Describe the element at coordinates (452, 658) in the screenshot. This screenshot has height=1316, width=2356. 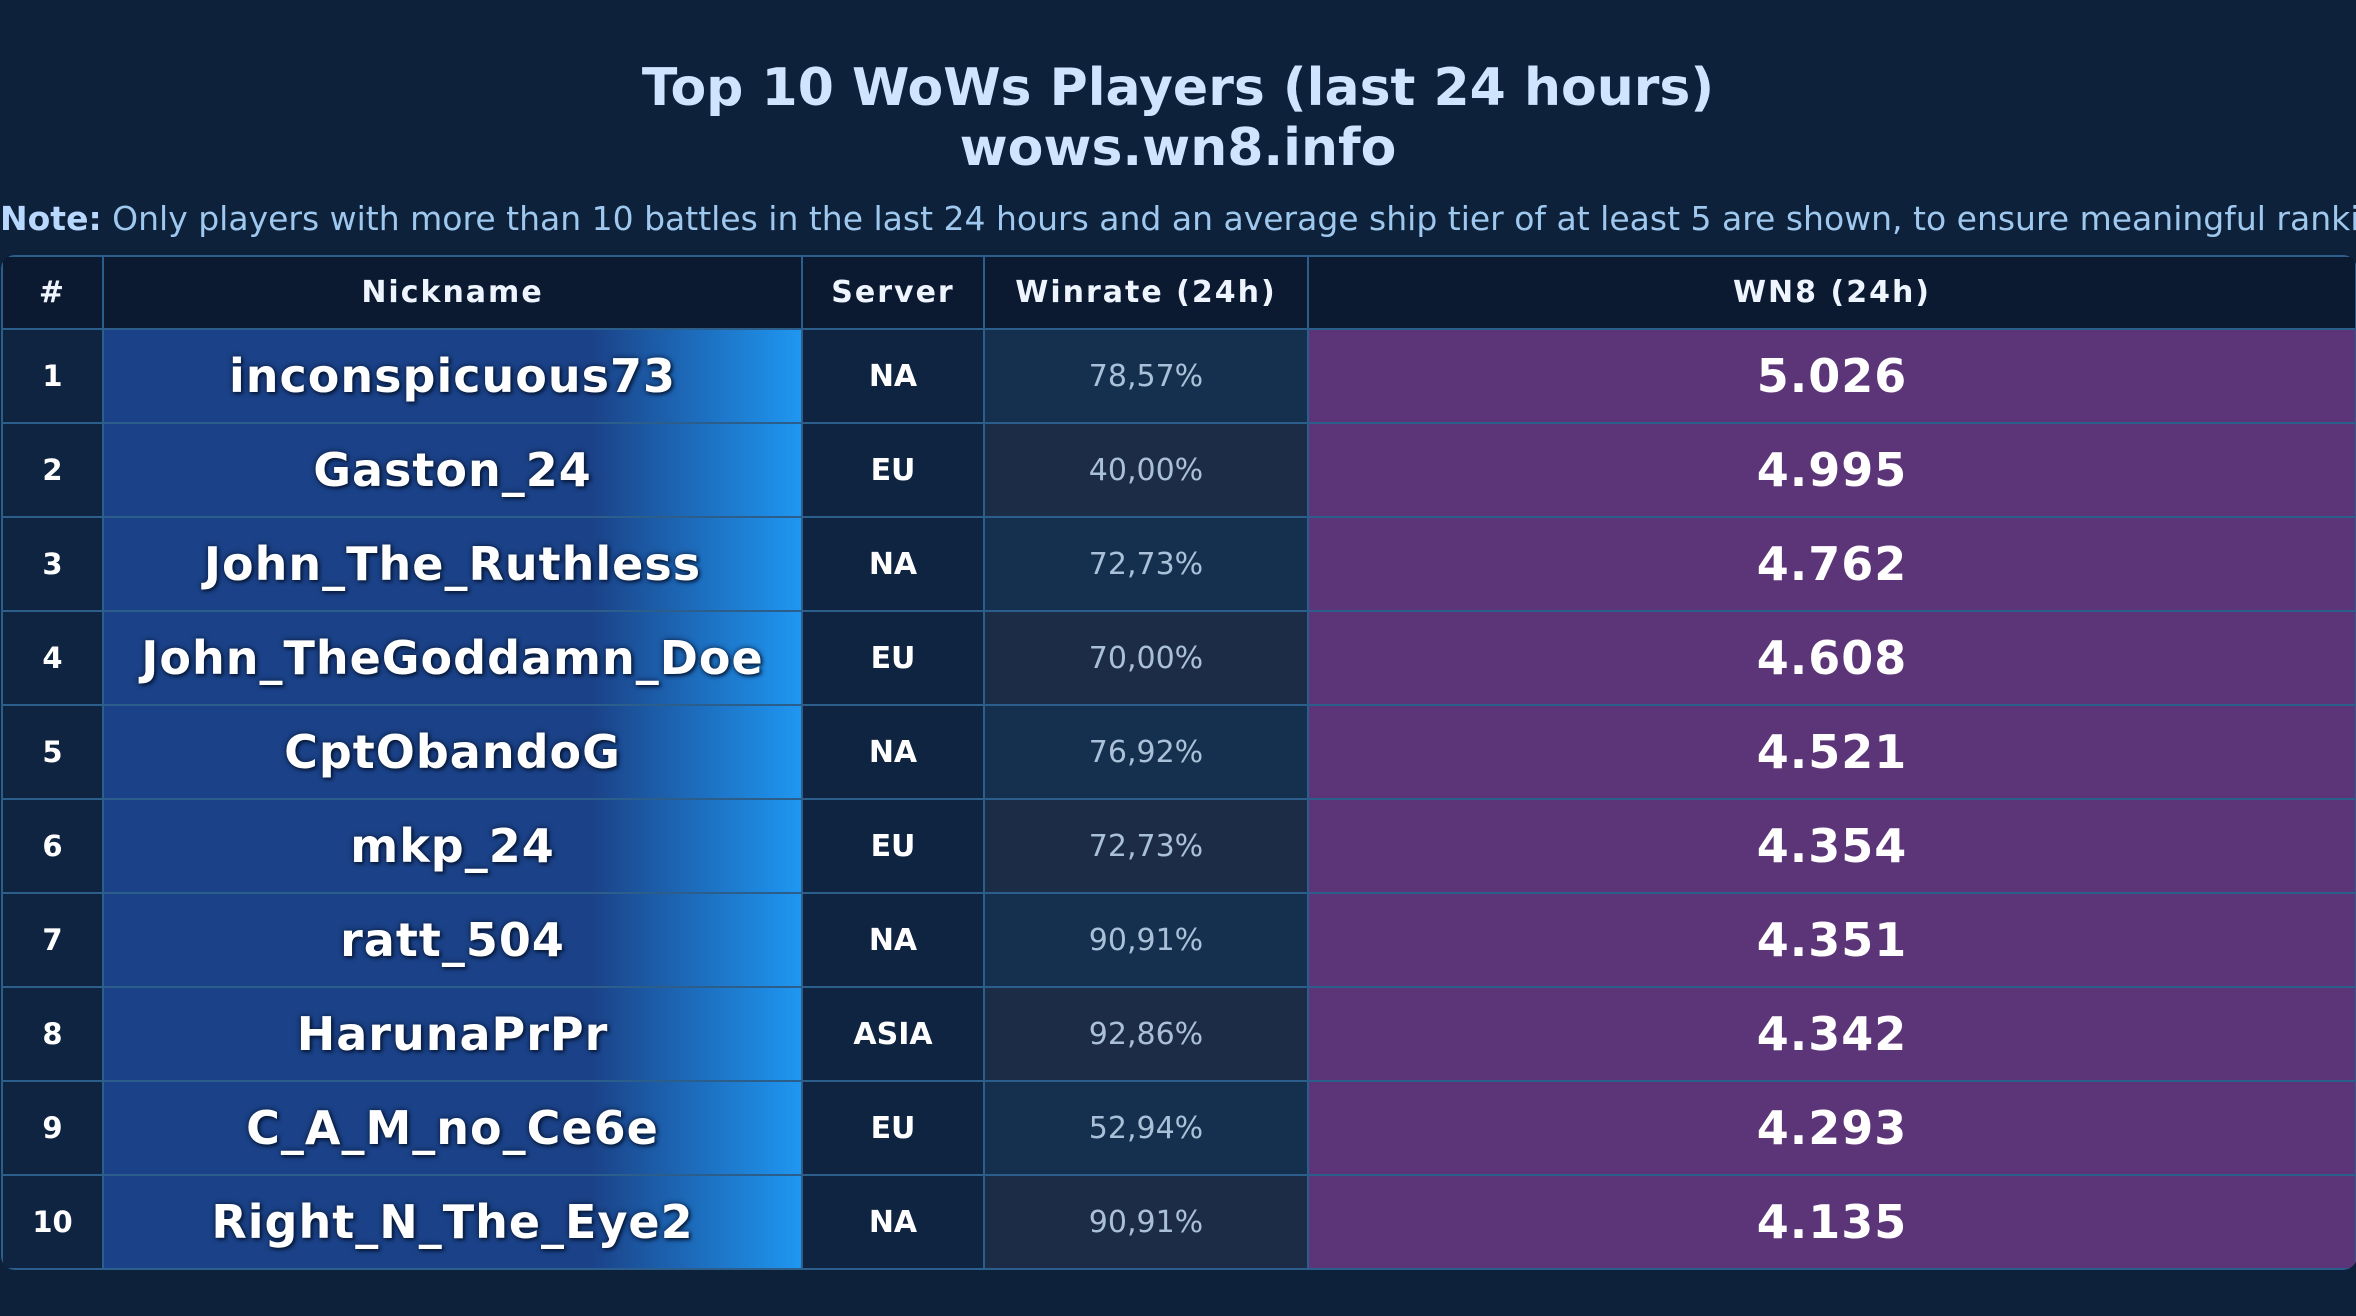
I see `nickname-cell: John_TheGoddamn_Doe` at that location.